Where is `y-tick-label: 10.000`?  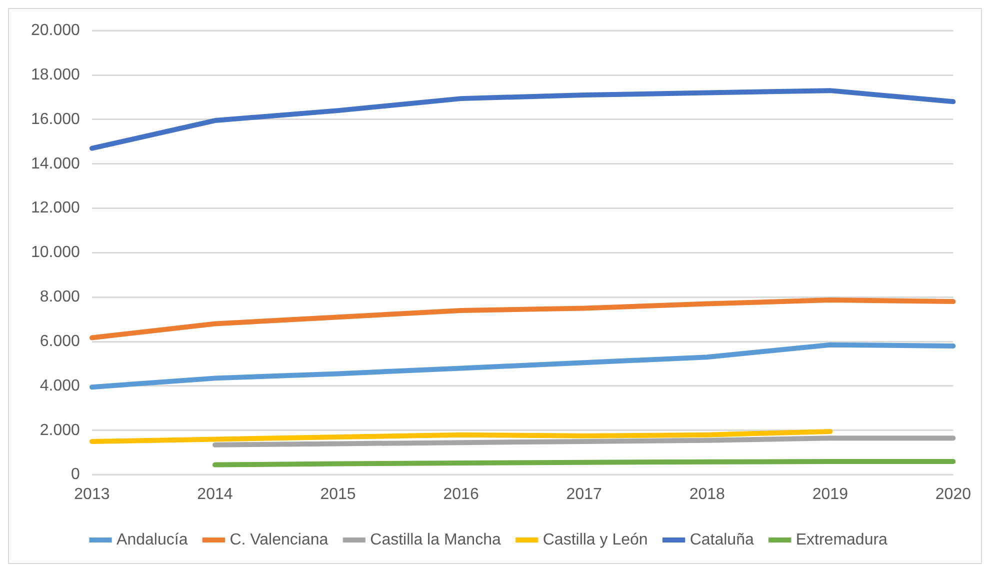 y-tick-label: 10.000 is located at coordinates (55, 253).